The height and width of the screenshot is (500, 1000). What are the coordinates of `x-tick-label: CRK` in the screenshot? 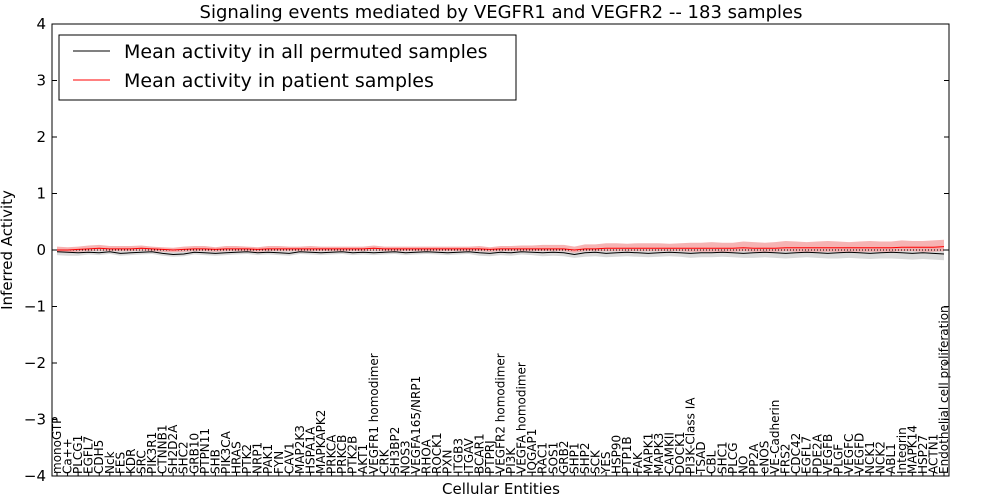 It's located at (384, 461).